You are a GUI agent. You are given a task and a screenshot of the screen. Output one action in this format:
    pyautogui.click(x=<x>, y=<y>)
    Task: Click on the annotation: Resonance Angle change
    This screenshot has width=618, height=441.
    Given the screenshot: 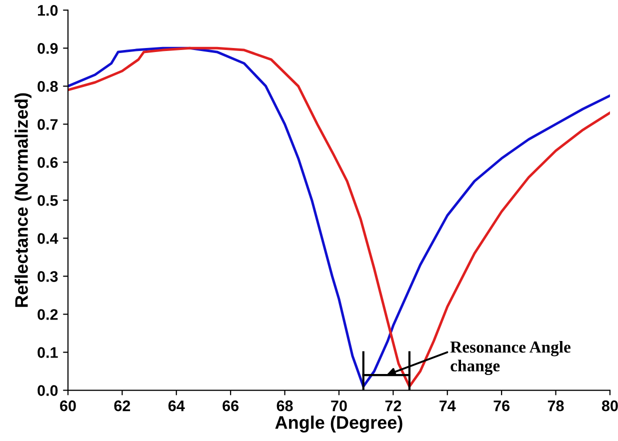 What is the action you would take?
    pyautogui.click(x=510, y=357)
    